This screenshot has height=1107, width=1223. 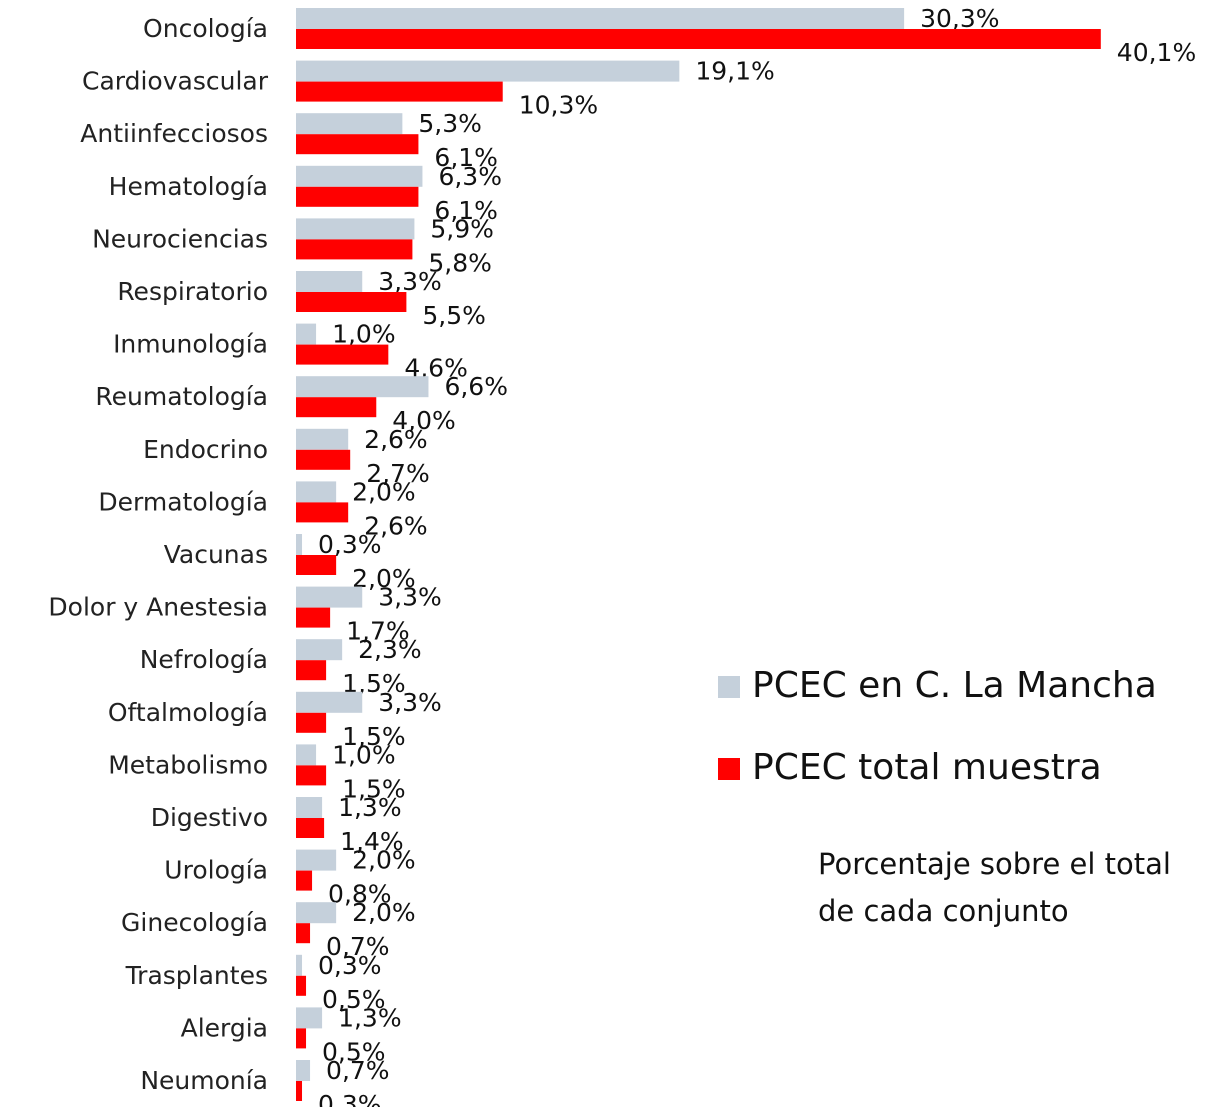 I want to click on annotation: Porcentaje sobre el total, so click(x=994, y=864).